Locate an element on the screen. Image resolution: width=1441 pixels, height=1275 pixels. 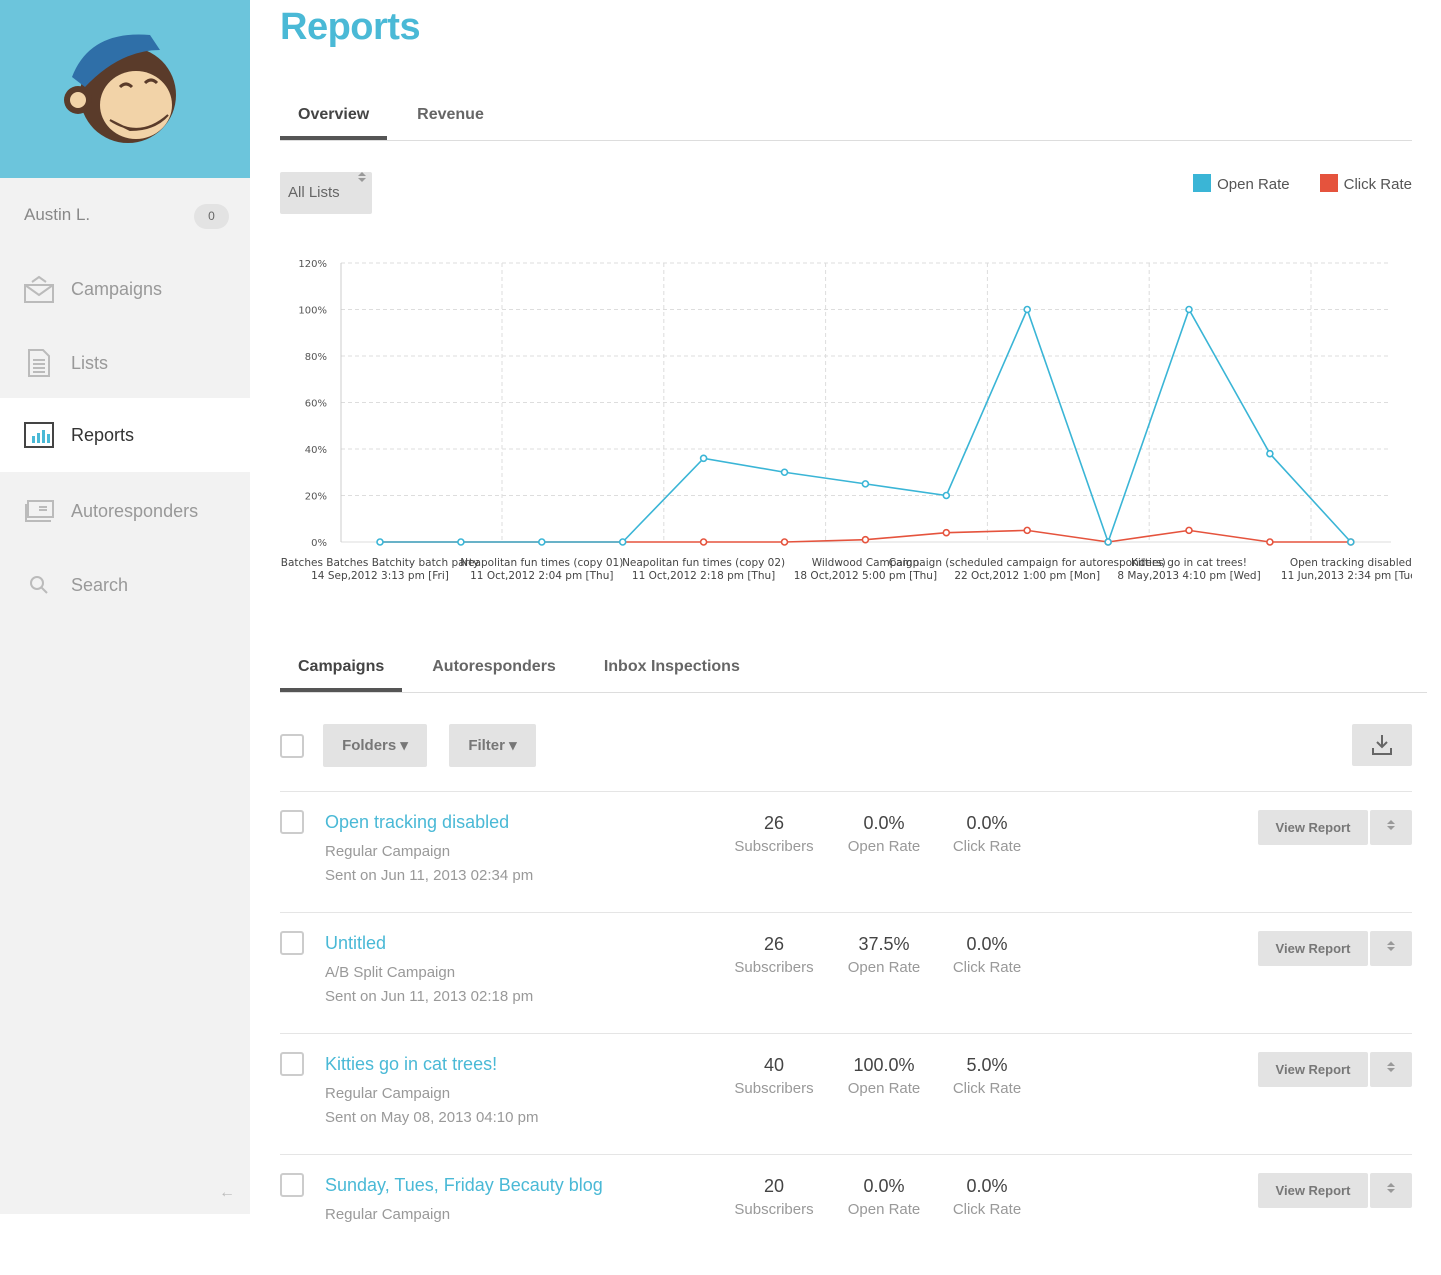
sidebar-item-label: Search is located at coordinates (100, 584).